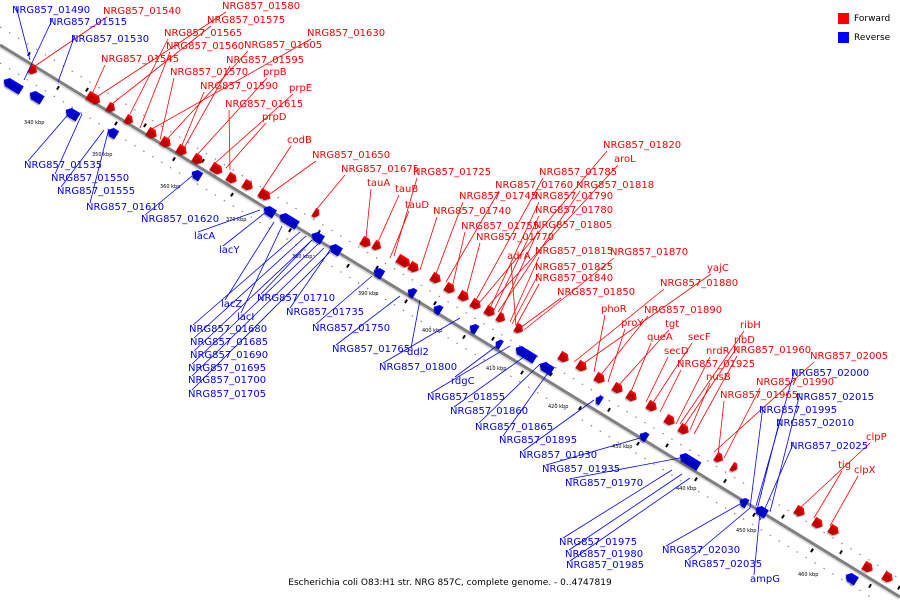  What do you see at coordinates (750, 325) in the screenshot?
I see `forward-gene-label: ribH` at bounding box center [750, 325].